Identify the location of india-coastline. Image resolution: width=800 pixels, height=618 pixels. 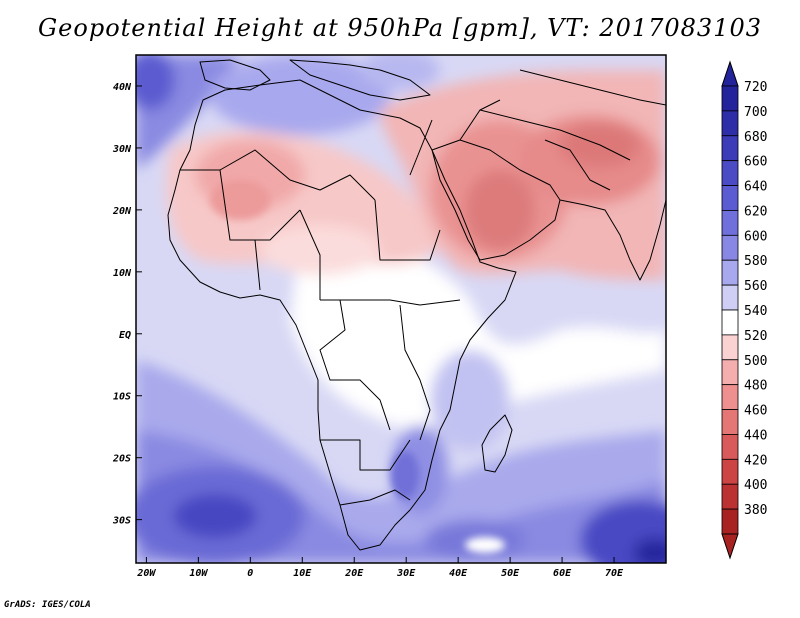
(612, 240).